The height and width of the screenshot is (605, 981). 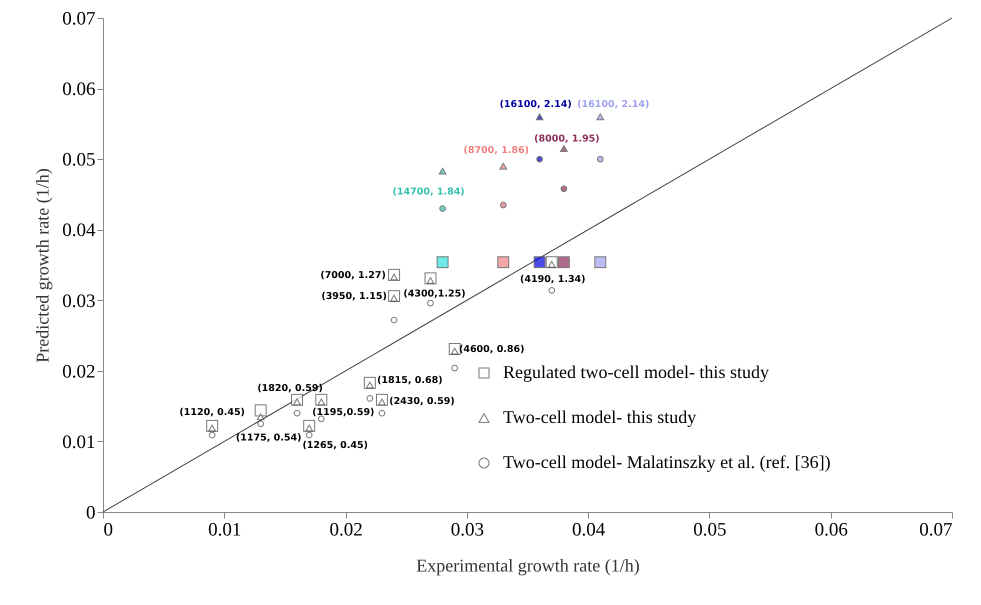 I want to click on y-tick-label: 0, so click(x=91, y=513).